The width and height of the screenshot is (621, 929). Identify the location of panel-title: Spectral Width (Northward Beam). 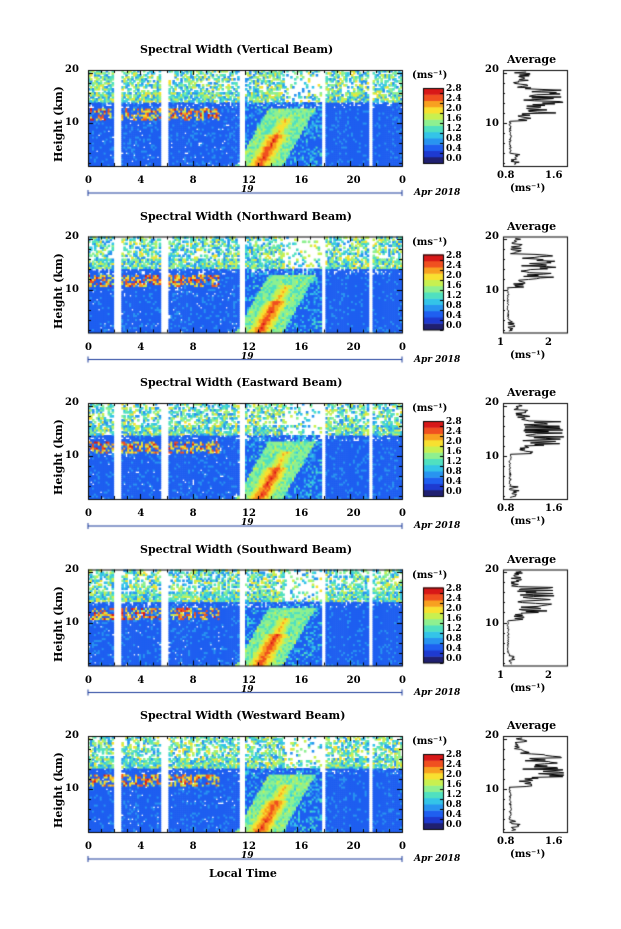
(246, 216).